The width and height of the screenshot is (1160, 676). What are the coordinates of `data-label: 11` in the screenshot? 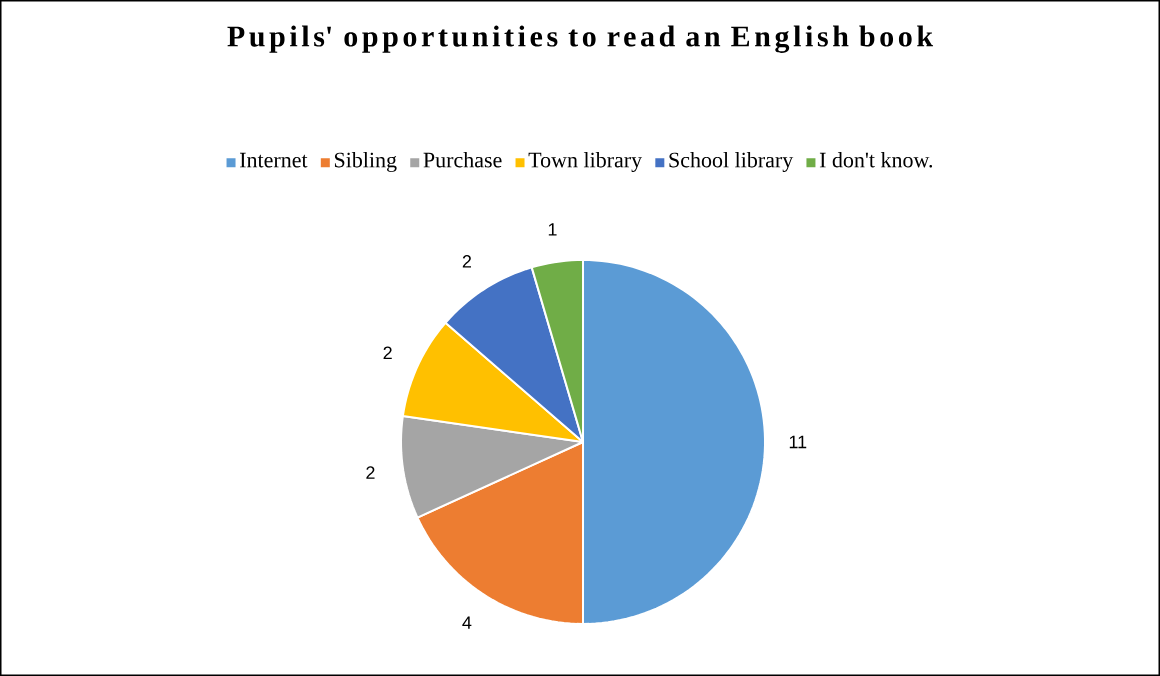 It's located at (798, 442).